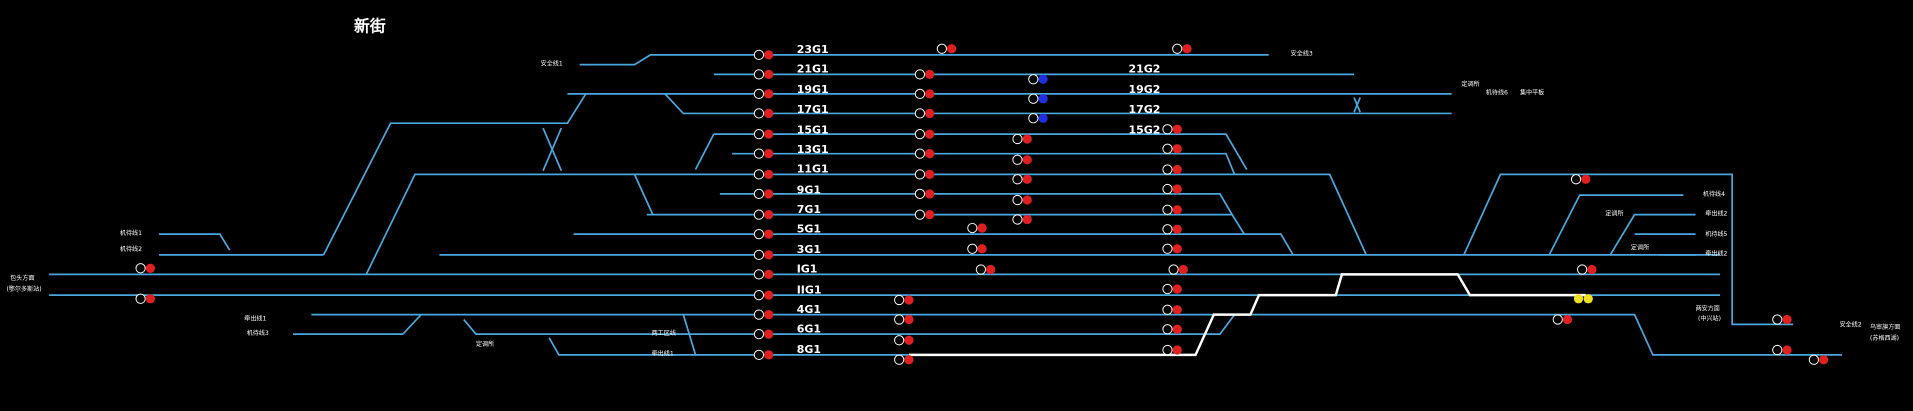 The image size is (1913, 411). Describe the element at coordinates (809, 228) in the screenshot. I see `track-label: 5G1` at that location.